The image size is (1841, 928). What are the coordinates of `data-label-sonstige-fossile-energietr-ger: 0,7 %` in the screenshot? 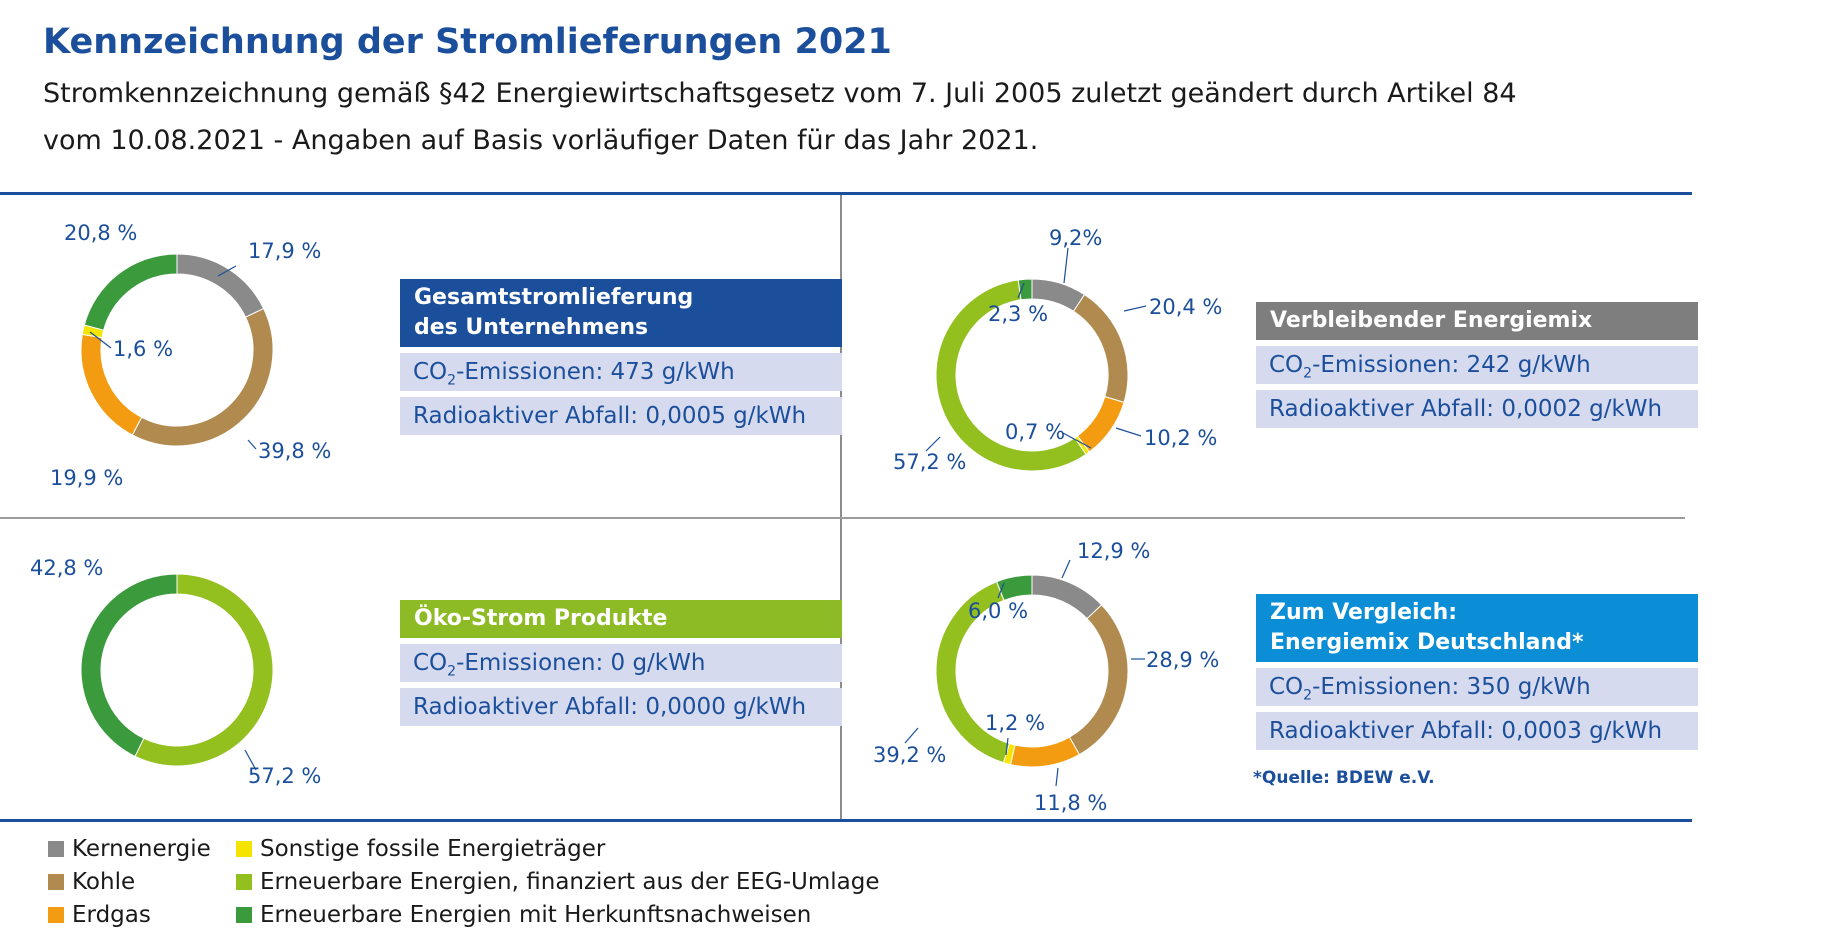 It's located at (1035, 432).